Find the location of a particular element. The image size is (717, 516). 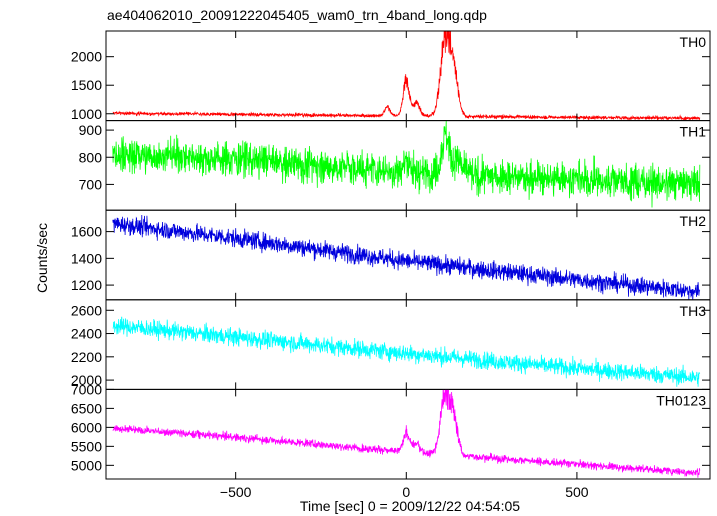

y-tick-label: 700 is located at coordinates (91, 184).